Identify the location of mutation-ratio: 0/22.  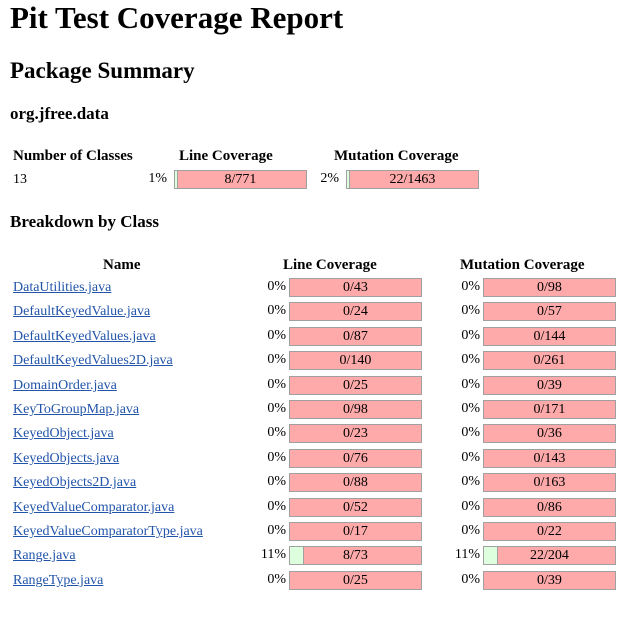
(549, 531).